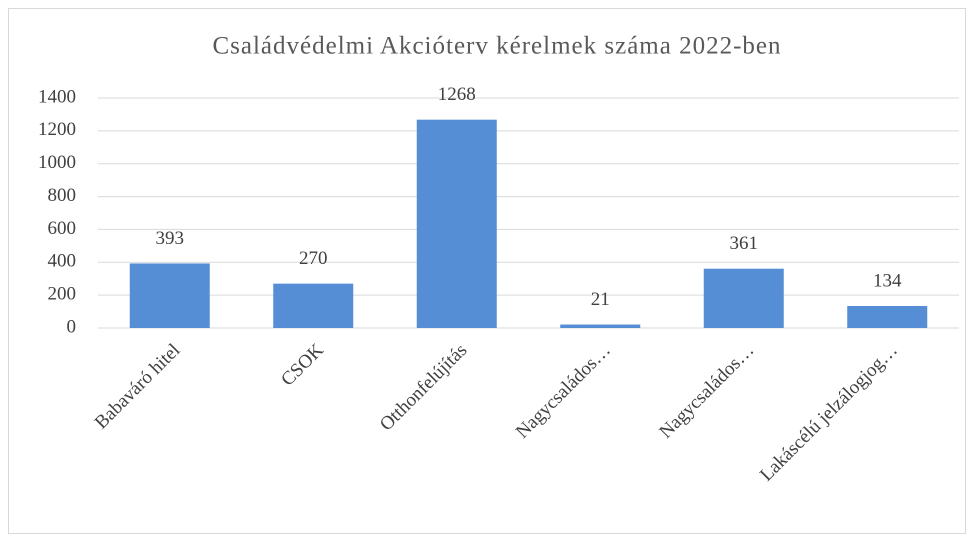 This screenshot has width=974, height=542. Describe the element at coordinates (313, 258) in the screenshot. I see `data-label: 270` at that location.